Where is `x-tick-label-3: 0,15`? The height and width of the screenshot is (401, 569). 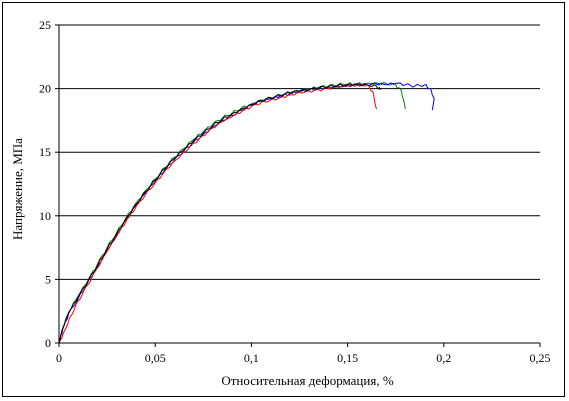
x-tick-label-3: 0,15 is located at coordinates (347, 358).